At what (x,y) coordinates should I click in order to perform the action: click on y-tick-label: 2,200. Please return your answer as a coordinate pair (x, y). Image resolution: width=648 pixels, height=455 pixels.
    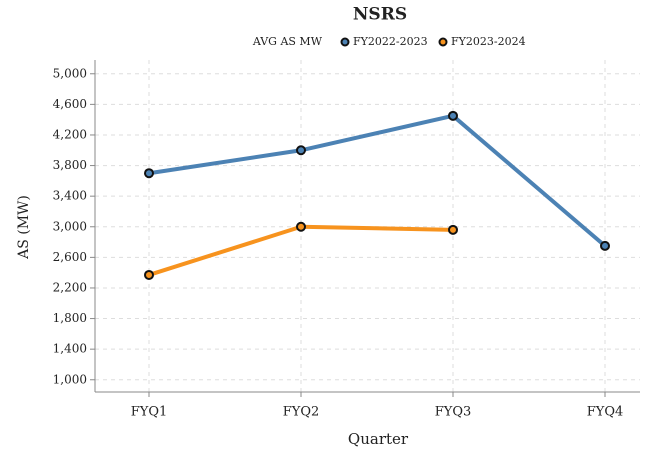
    Looking at the image, I should click on (70, 287).